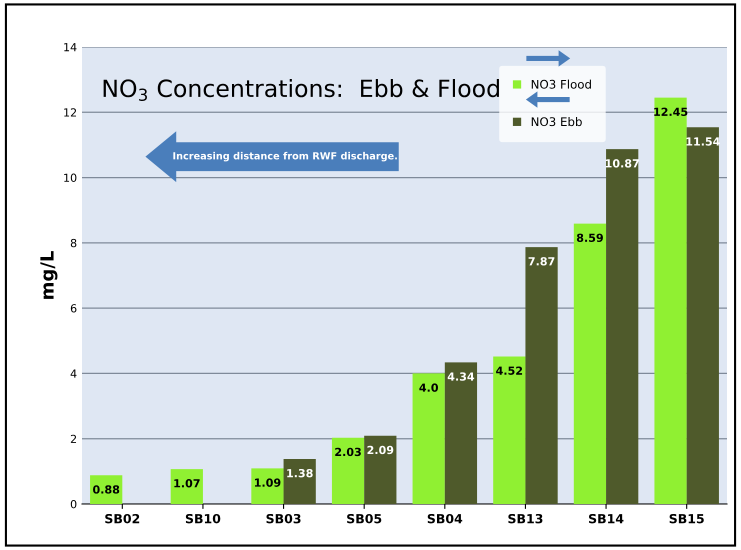  Describe the element at coordinates (122, 519) in the screenshot. I see `x-tick-label: SB02` at that location.